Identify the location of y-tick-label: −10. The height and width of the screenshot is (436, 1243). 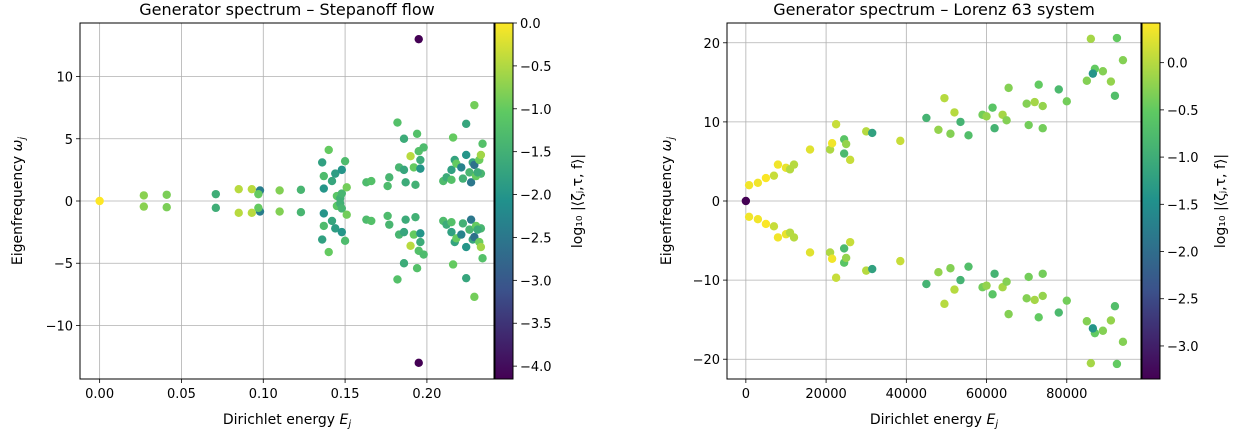
(59, 326).